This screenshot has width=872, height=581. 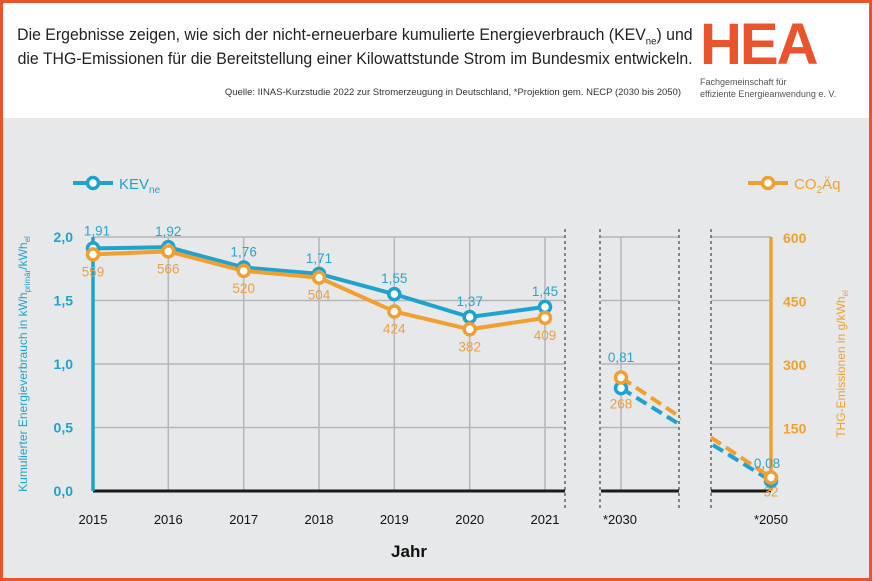 What do you see at coordinates (27, 280) in the screenshot?
I see `y-axis-title-left-part: primär` at bounding box center [27, 280].